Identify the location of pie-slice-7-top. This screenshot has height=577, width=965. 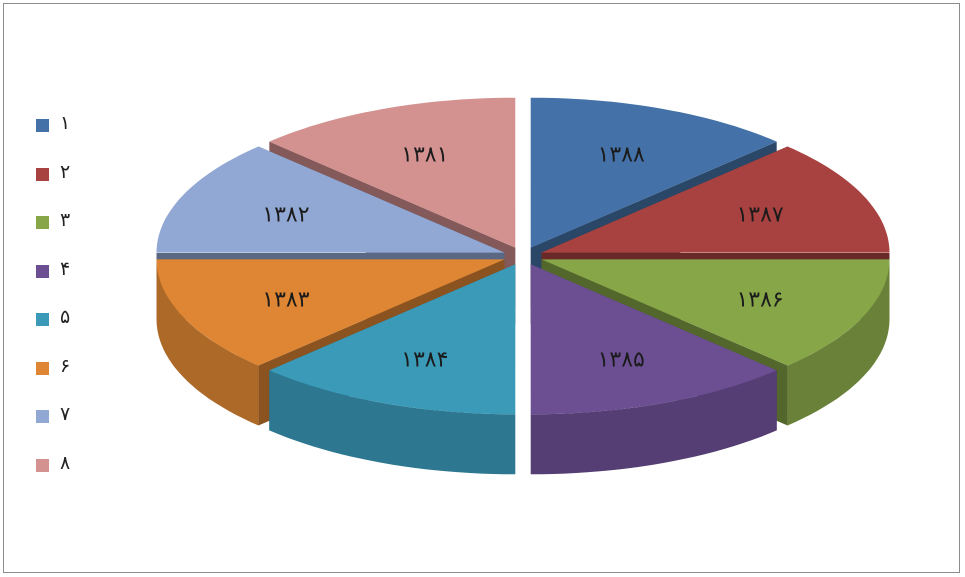
(330, 199).